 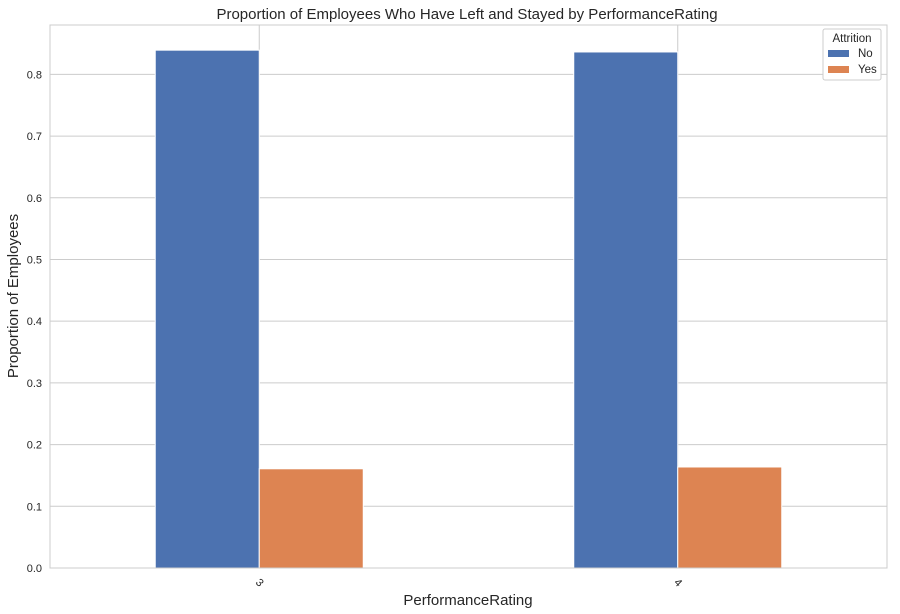 I want to click on legend-swatch-yes, so click(x=838, y=69).